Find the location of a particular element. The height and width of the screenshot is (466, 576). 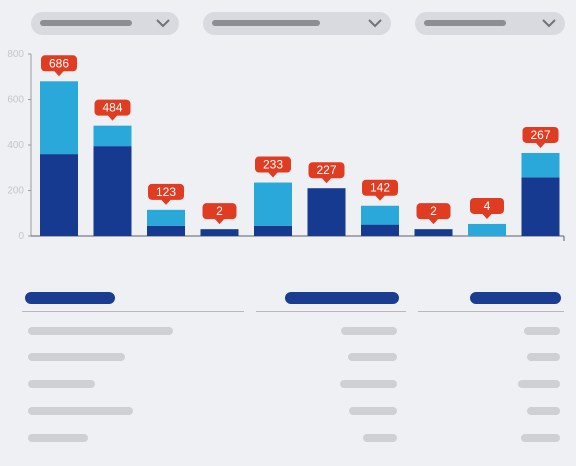

y-tick-label: 600 is located at coordinates (15, 100).